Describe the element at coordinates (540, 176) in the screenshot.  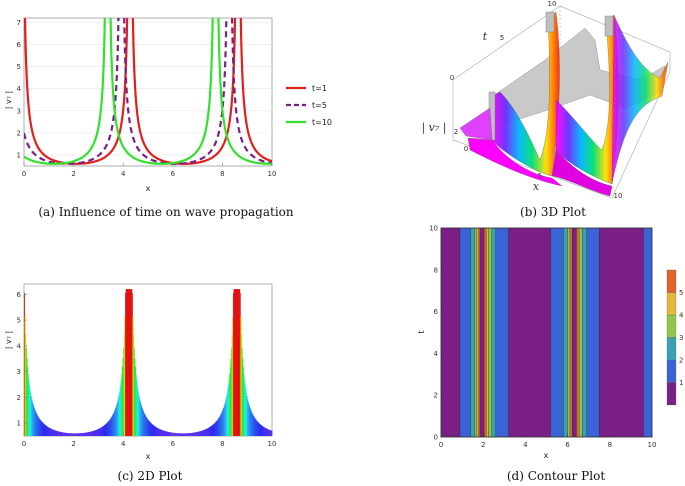
I see `b-x-tick-5: 5` at that location.